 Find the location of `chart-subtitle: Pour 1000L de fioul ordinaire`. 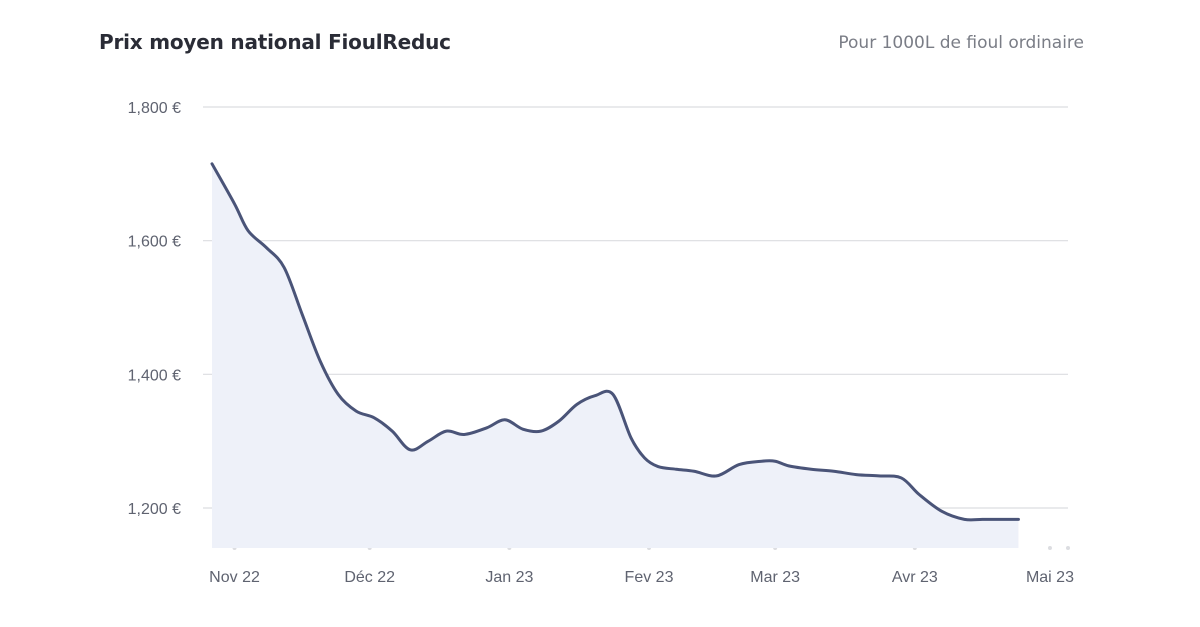

chart-subtitle: Pour 1000L de fioul ordinaire is located at coordinates (961, 43).